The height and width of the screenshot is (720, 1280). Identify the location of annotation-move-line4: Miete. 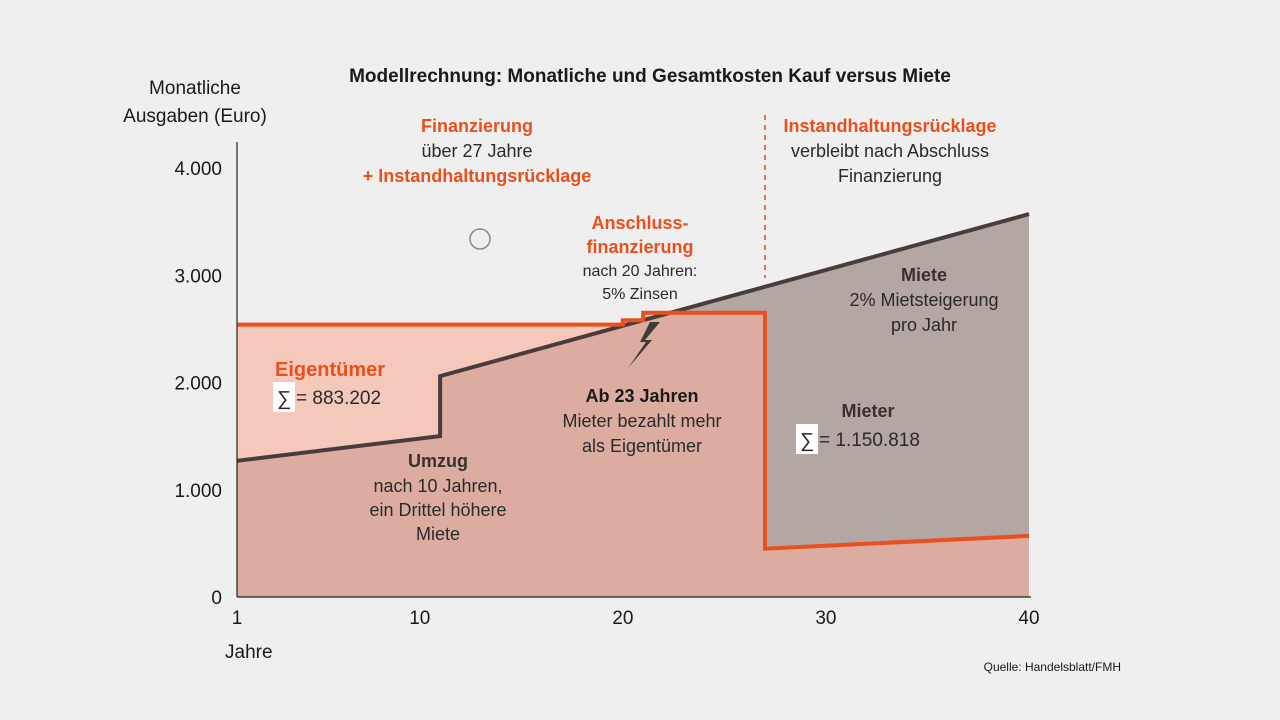
(438, 534).